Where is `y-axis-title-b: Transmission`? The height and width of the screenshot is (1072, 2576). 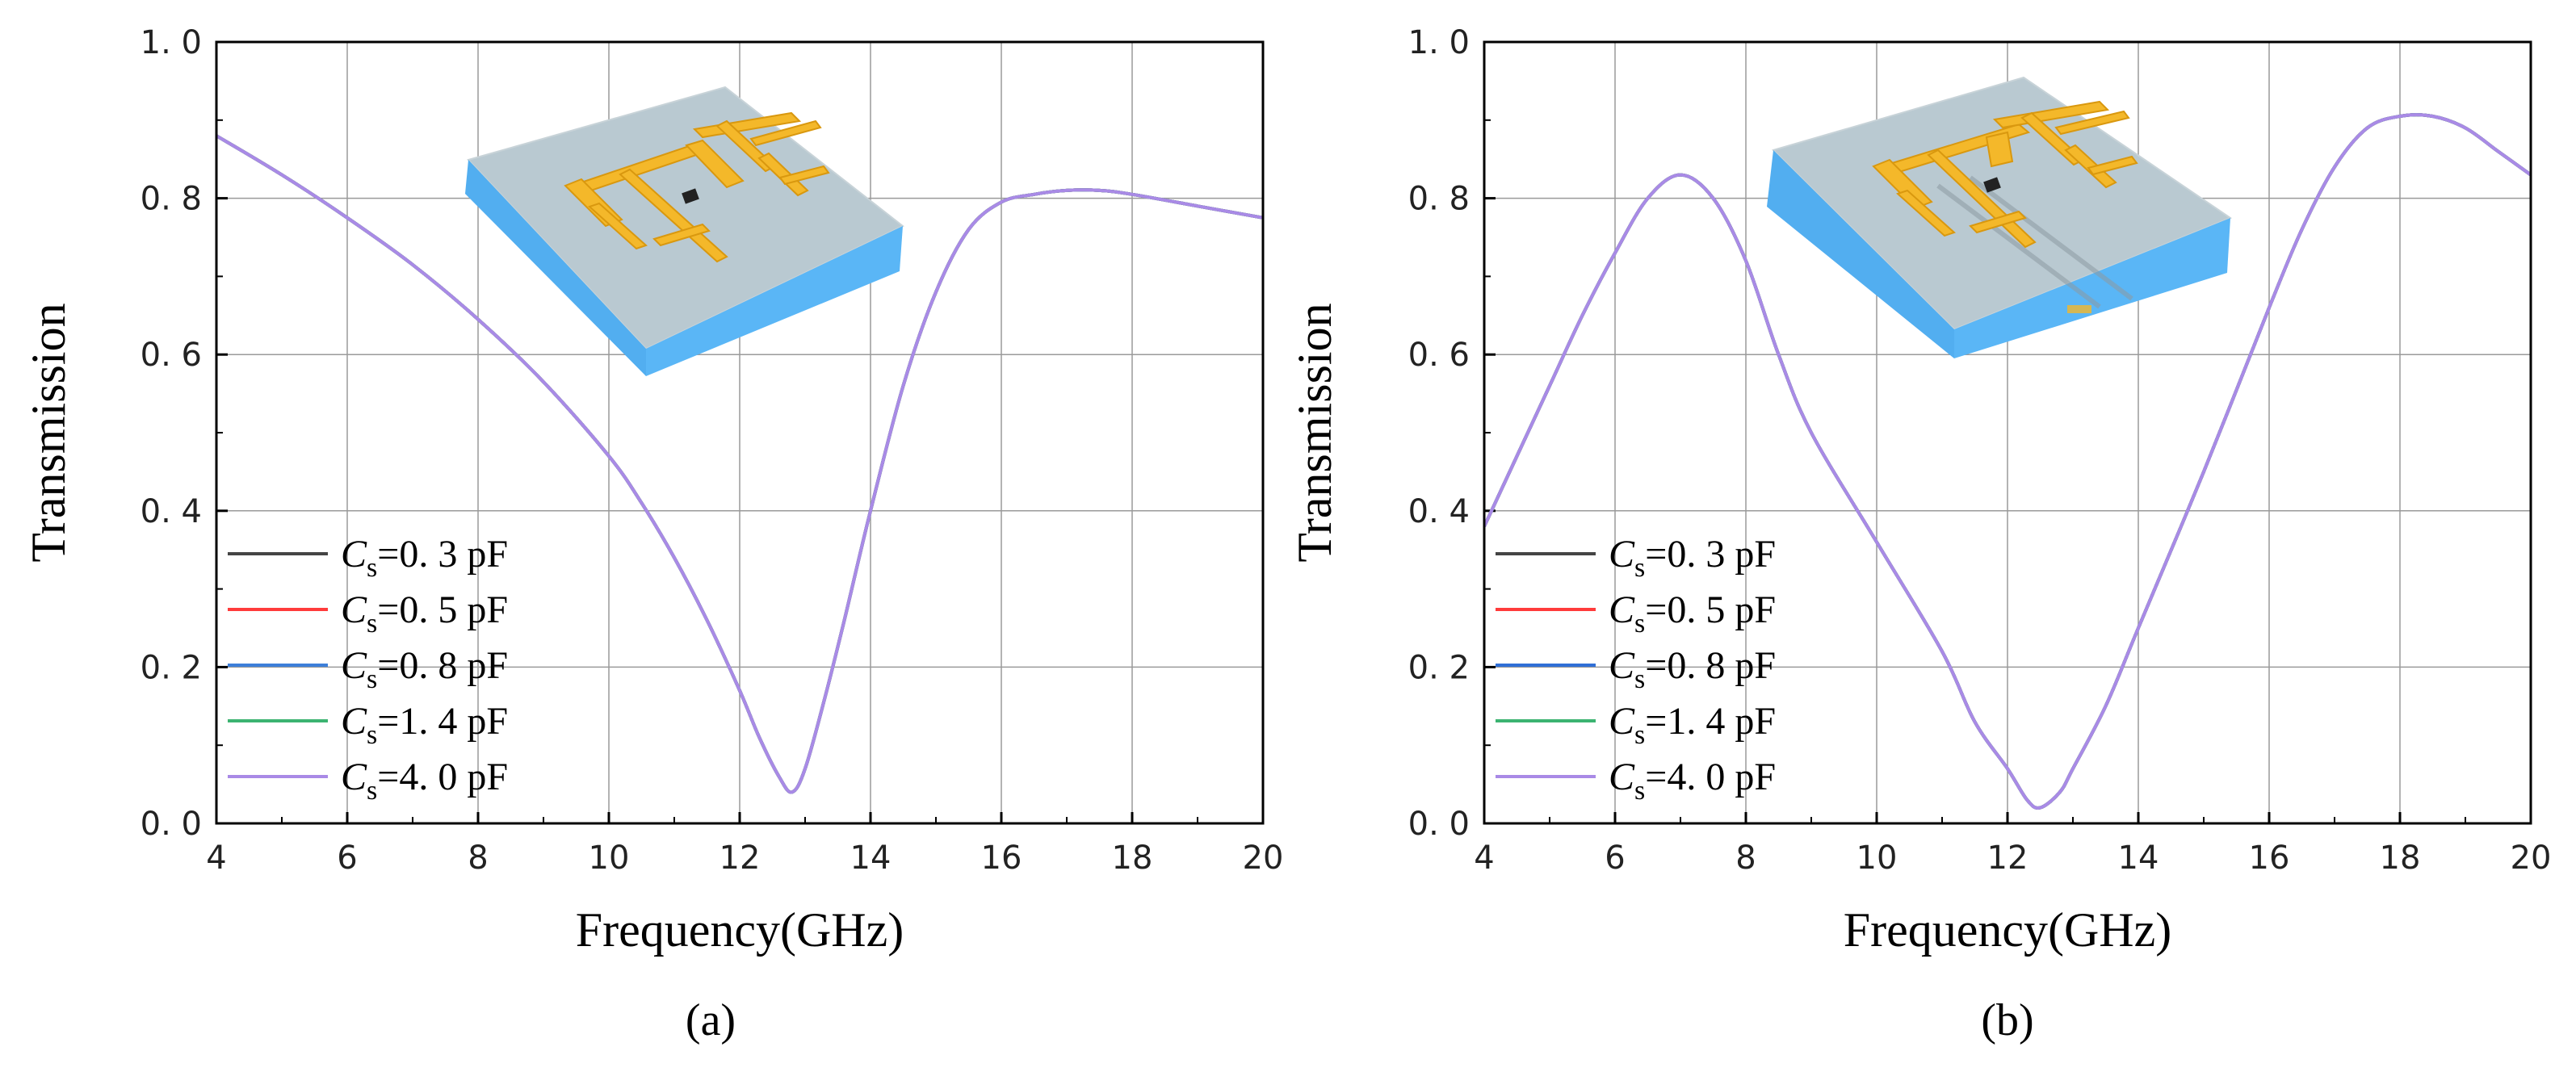
y-axis-title-b: Transmission is located at coordinates (1314, 433).